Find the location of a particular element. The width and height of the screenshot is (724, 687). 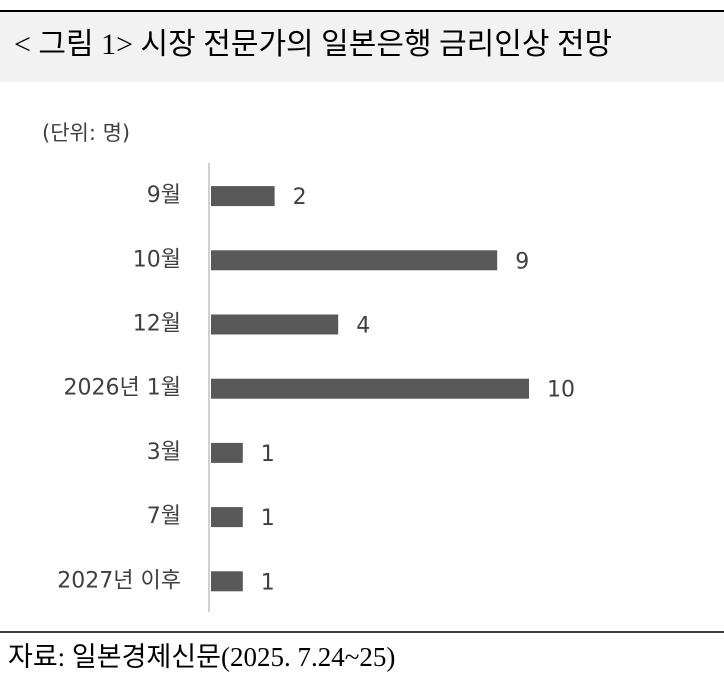

category-label: 2027년 이후 is located at coordinates (119, 580).